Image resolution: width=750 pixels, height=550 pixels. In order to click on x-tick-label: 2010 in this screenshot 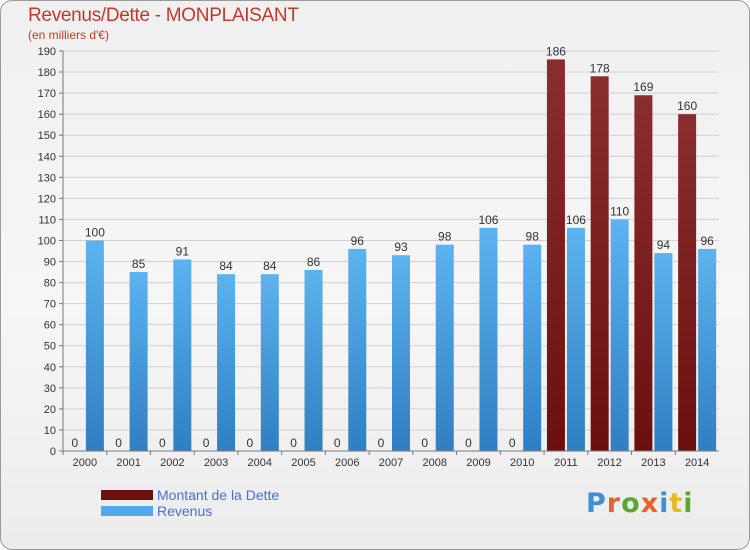, I will do `click(522, 463)`.